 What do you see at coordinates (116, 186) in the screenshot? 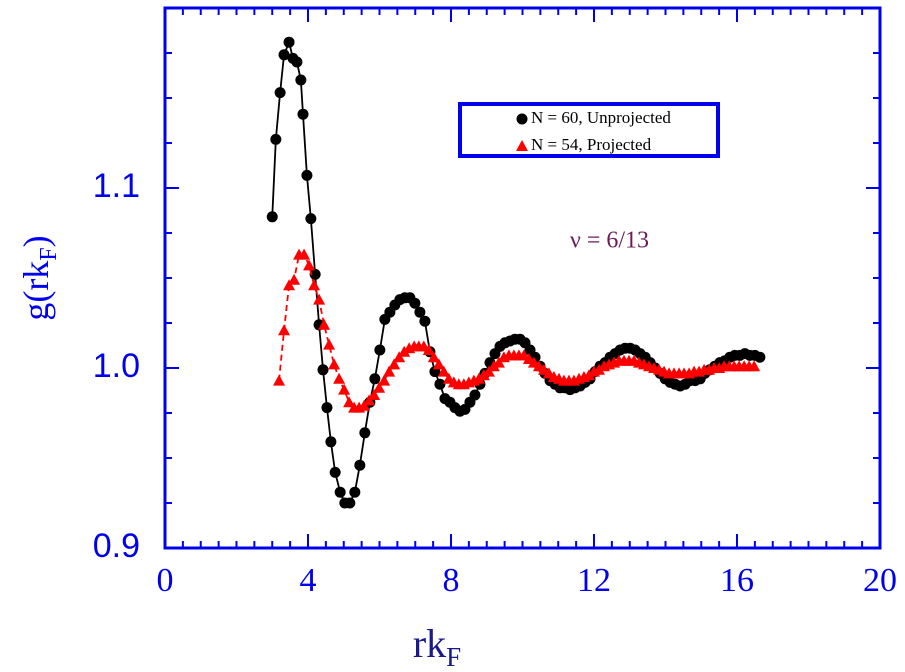
I see `y-tick-label: 1.1` at bounding box center [116, 186].